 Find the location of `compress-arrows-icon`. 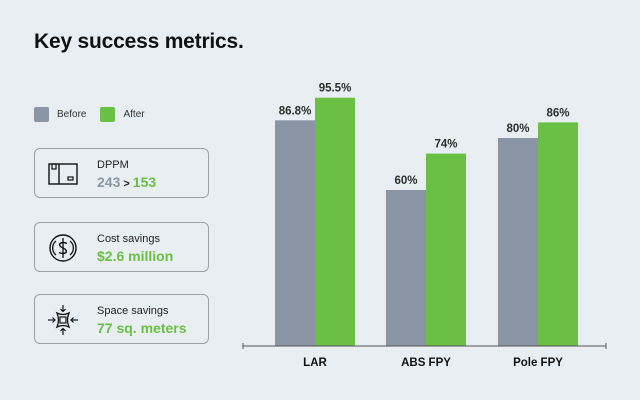

compress-arrows-icon is located at coordinates (63, 320).